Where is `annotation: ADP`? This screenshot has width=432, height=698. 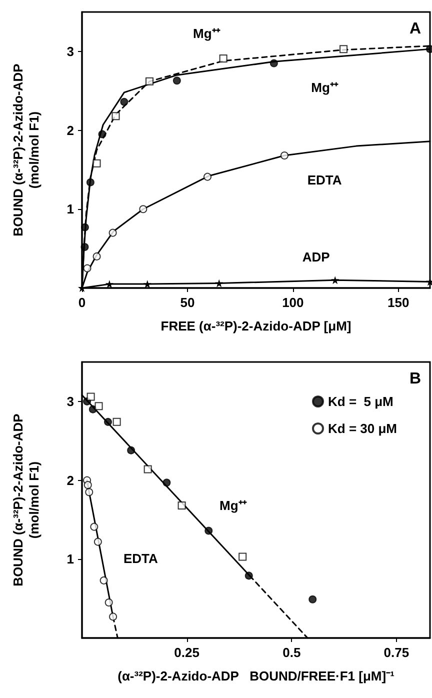
annotation: ADP is located at coordinates (316, 257).